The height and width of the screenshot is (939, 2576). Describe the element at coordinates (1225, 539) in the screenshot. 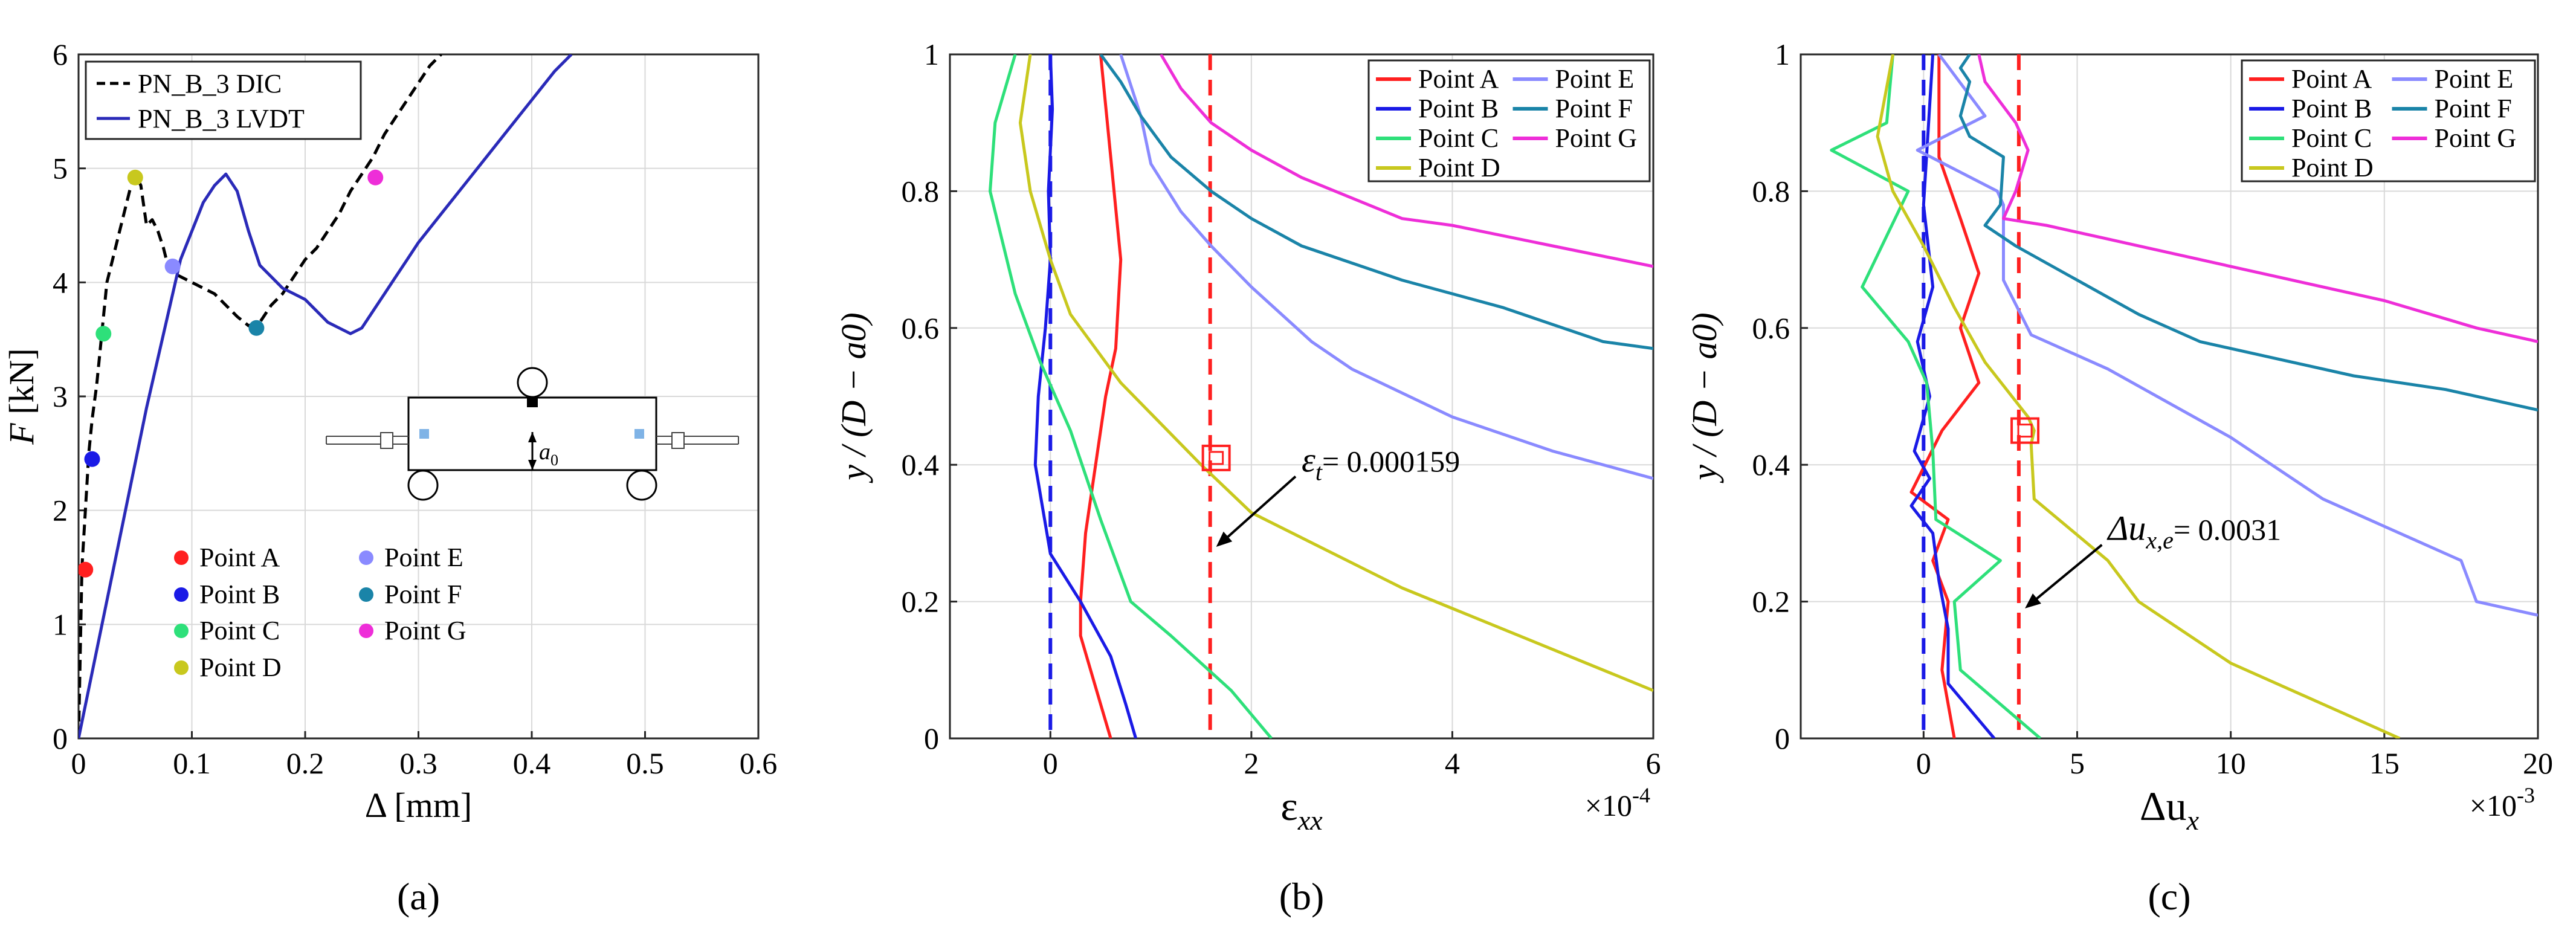

I see `annotation-arrowhead` at that location.